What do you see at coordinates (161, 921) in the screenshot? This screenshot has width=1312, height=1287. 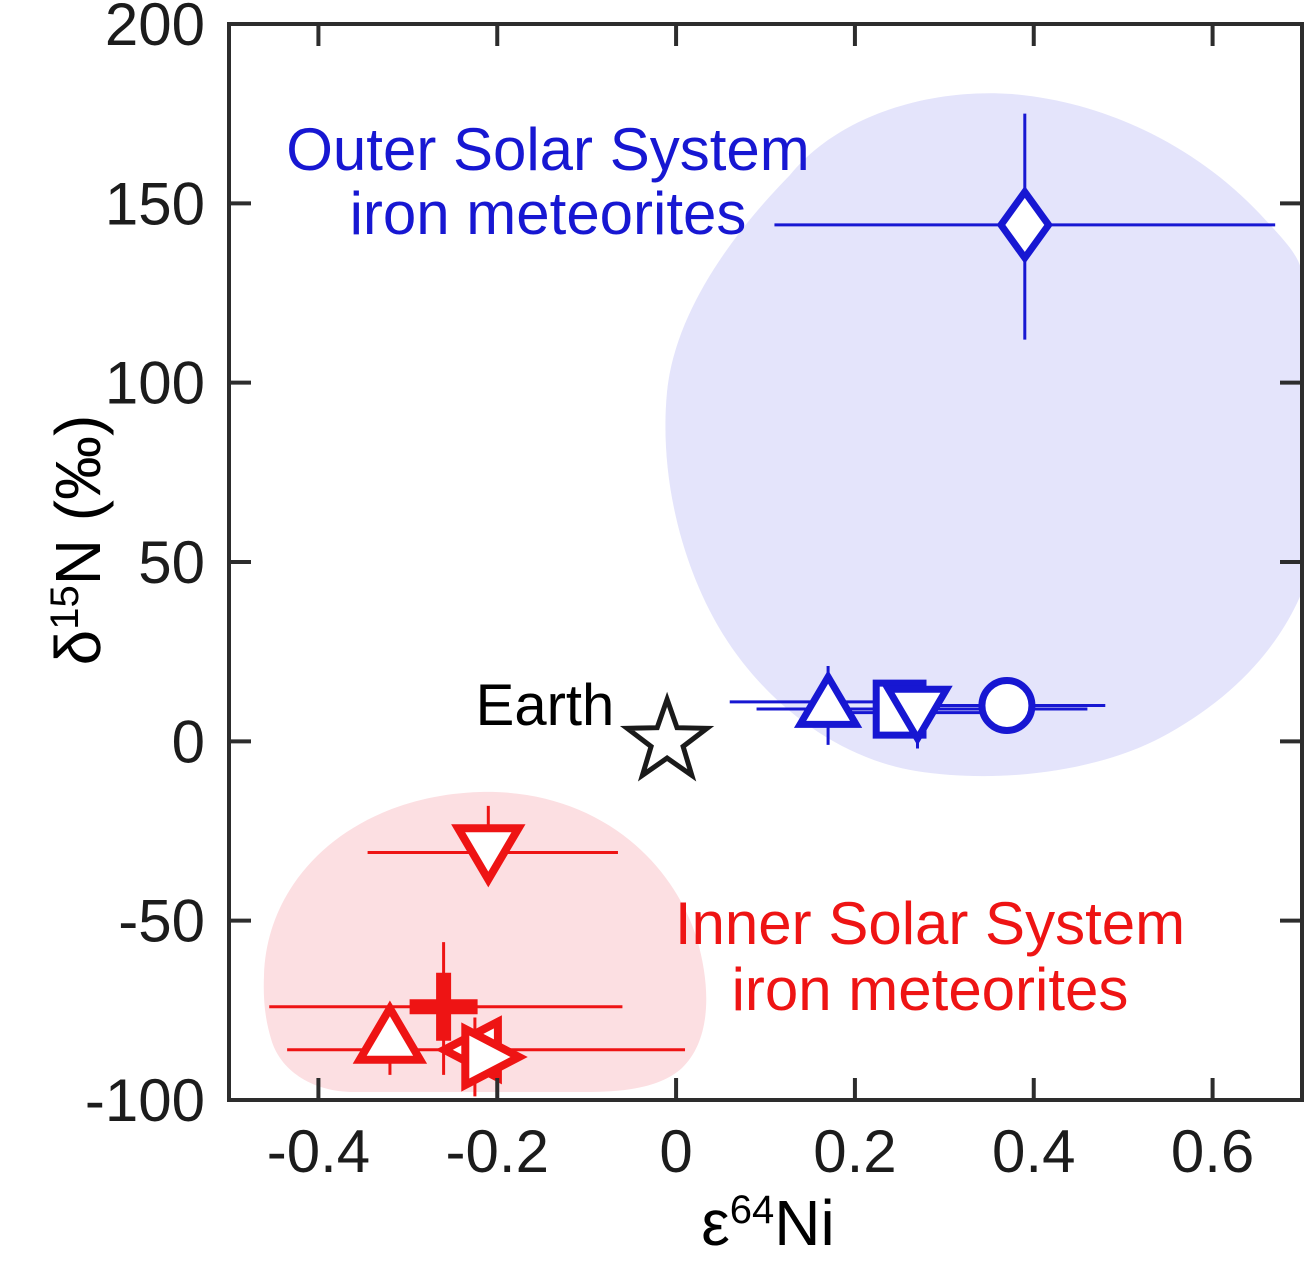 I see `y-tick-label: -50` at bounding box center [161, 921].